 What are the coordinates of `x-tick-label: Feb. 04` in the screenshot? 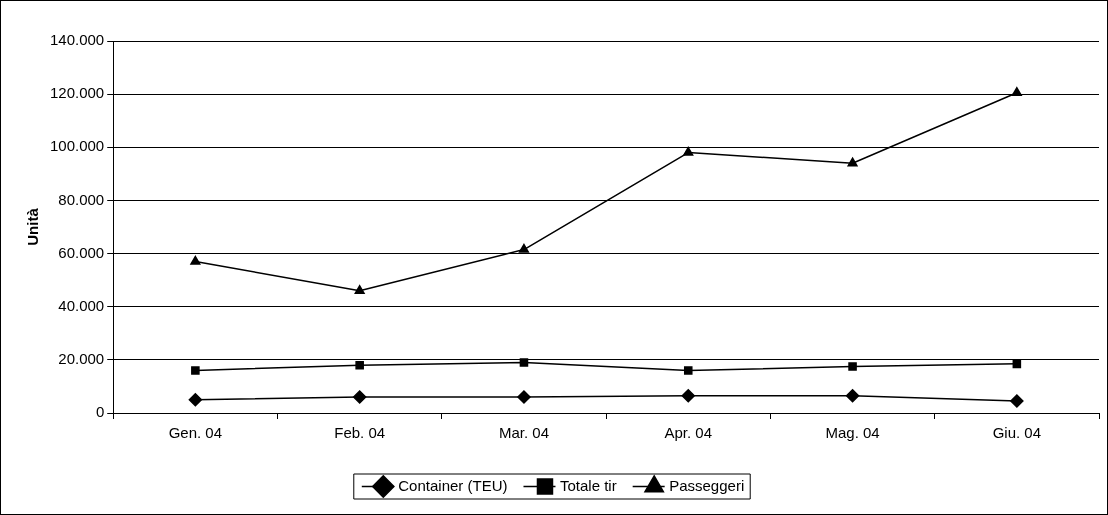 It's located at (360, 433).